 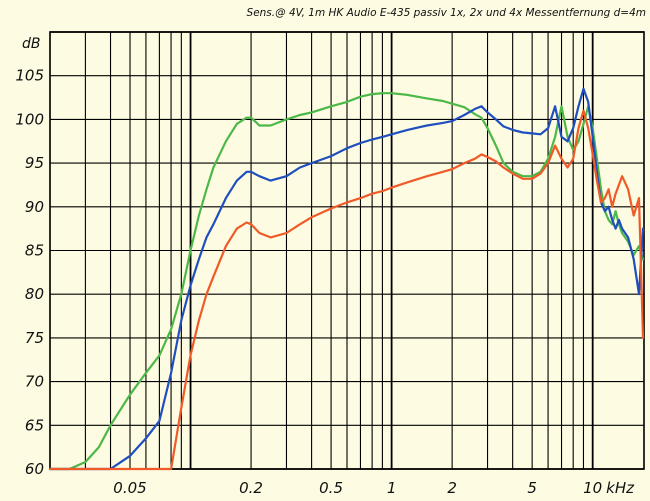 What do you see at coordinates (29, 76) in the screenshot?
I see `y-tick-label: 105` at bounding box center [29, 76].